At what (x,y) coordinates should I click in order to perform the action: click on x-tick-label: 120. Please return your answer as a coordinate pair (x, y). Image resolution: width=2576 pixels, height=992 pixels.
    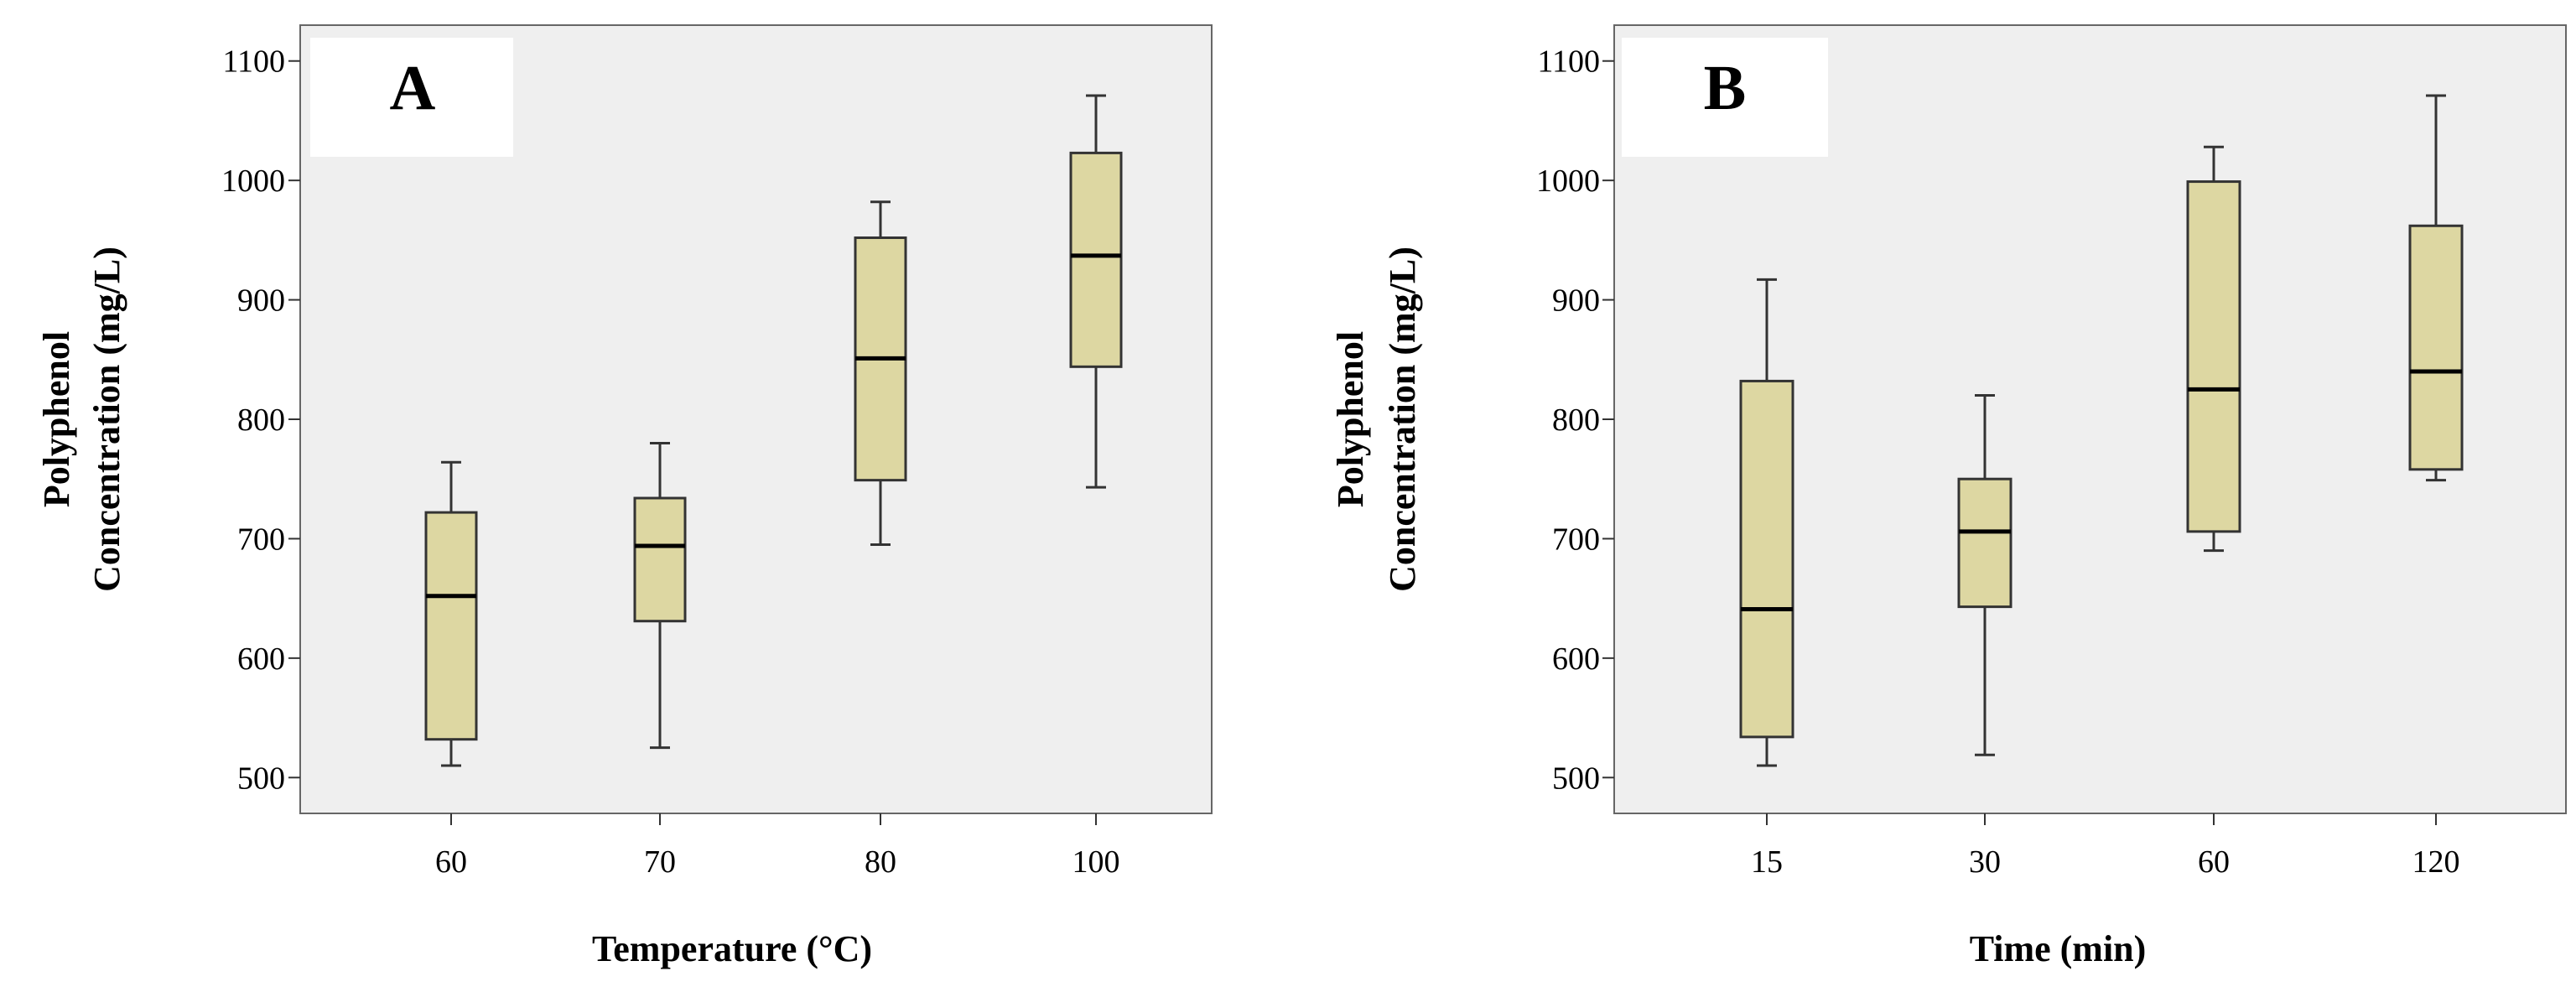
    Looking at the image, I should click on (2436, 862).